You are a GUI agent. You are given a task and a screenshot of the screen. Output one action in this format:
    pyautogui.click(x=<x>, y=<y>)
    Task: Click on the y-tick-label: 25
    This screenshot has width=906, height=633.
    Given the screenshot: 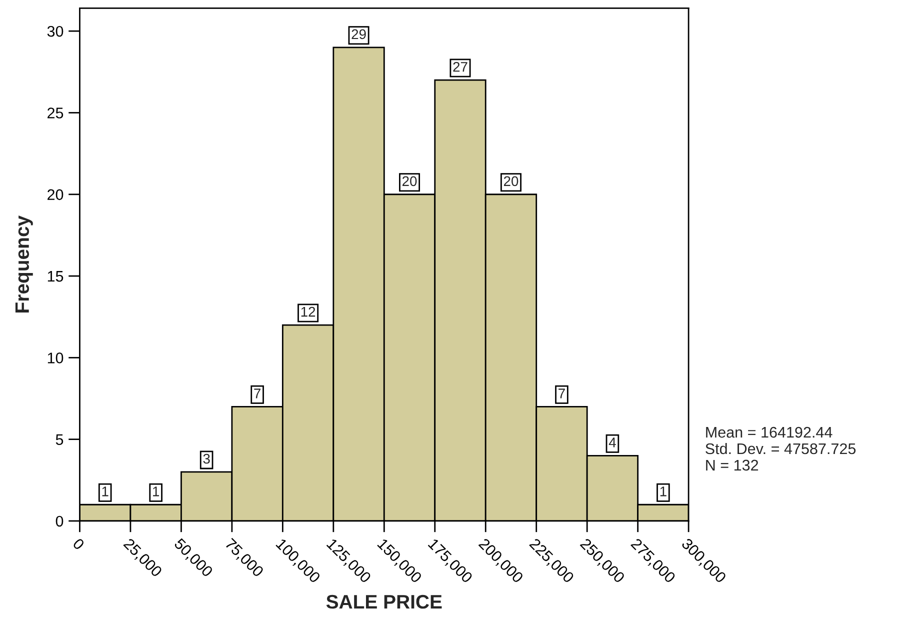 What is the action you would take?
    pyautogui.click(x=56, y=113)
    